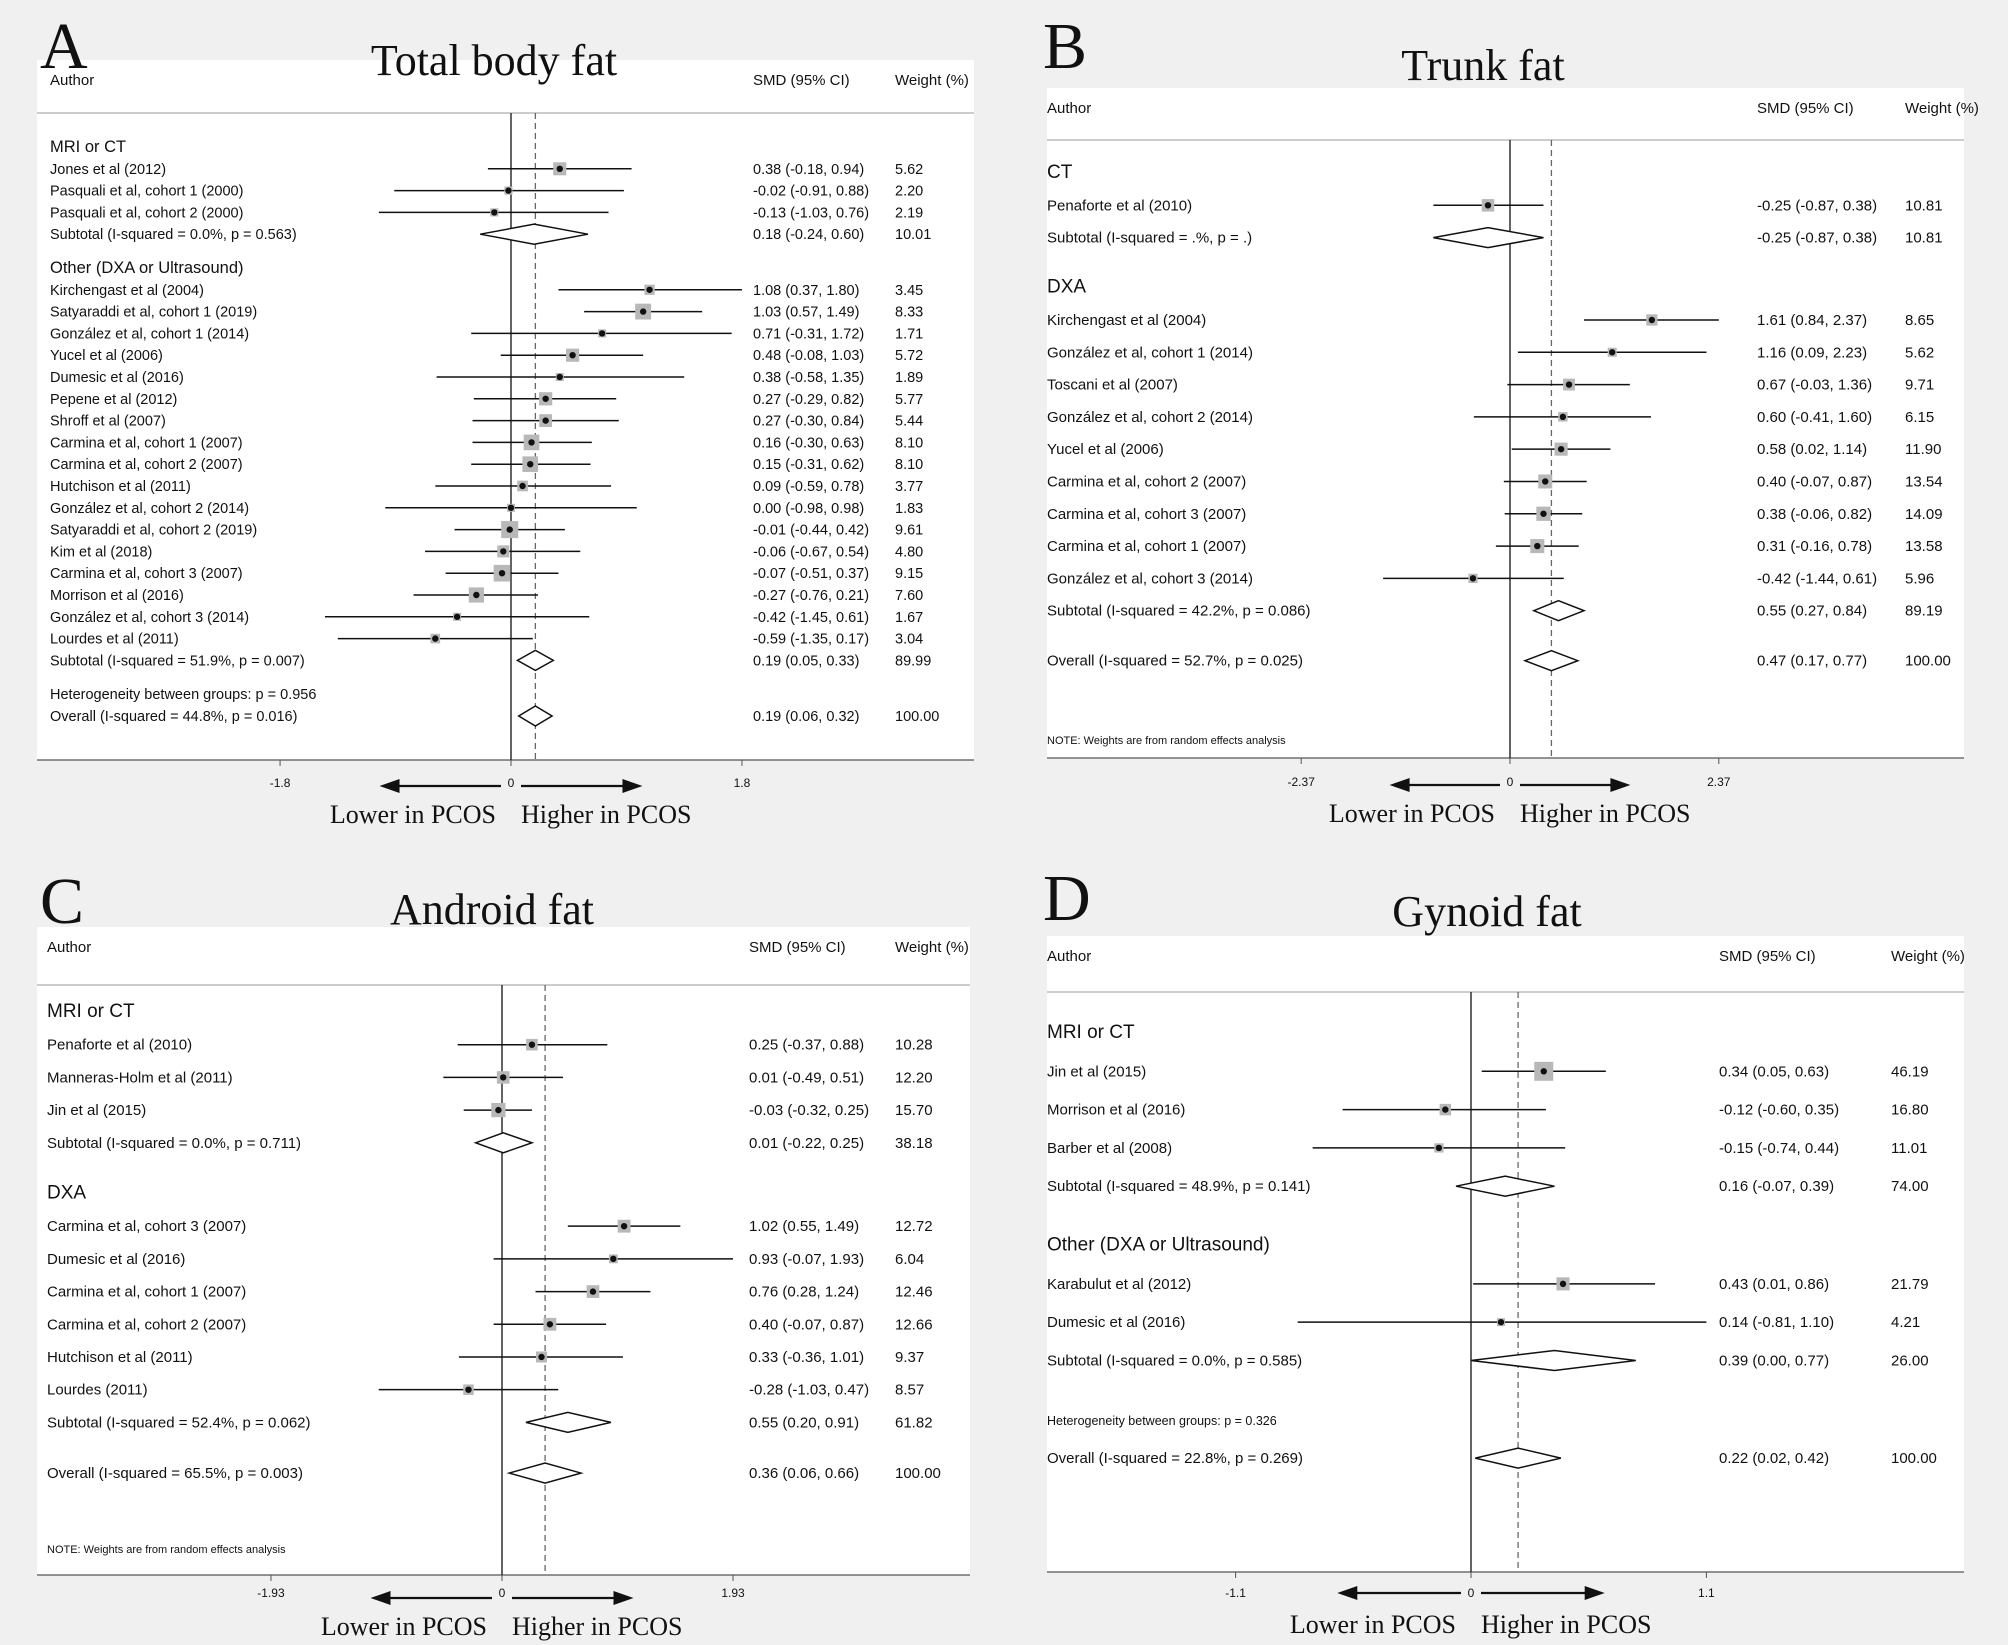 This screenshot has height=1645, width=2008. Describe the element at coordinates (1924, 546) in the screenshot. I see `study-row-weight: 13.58` at that location.